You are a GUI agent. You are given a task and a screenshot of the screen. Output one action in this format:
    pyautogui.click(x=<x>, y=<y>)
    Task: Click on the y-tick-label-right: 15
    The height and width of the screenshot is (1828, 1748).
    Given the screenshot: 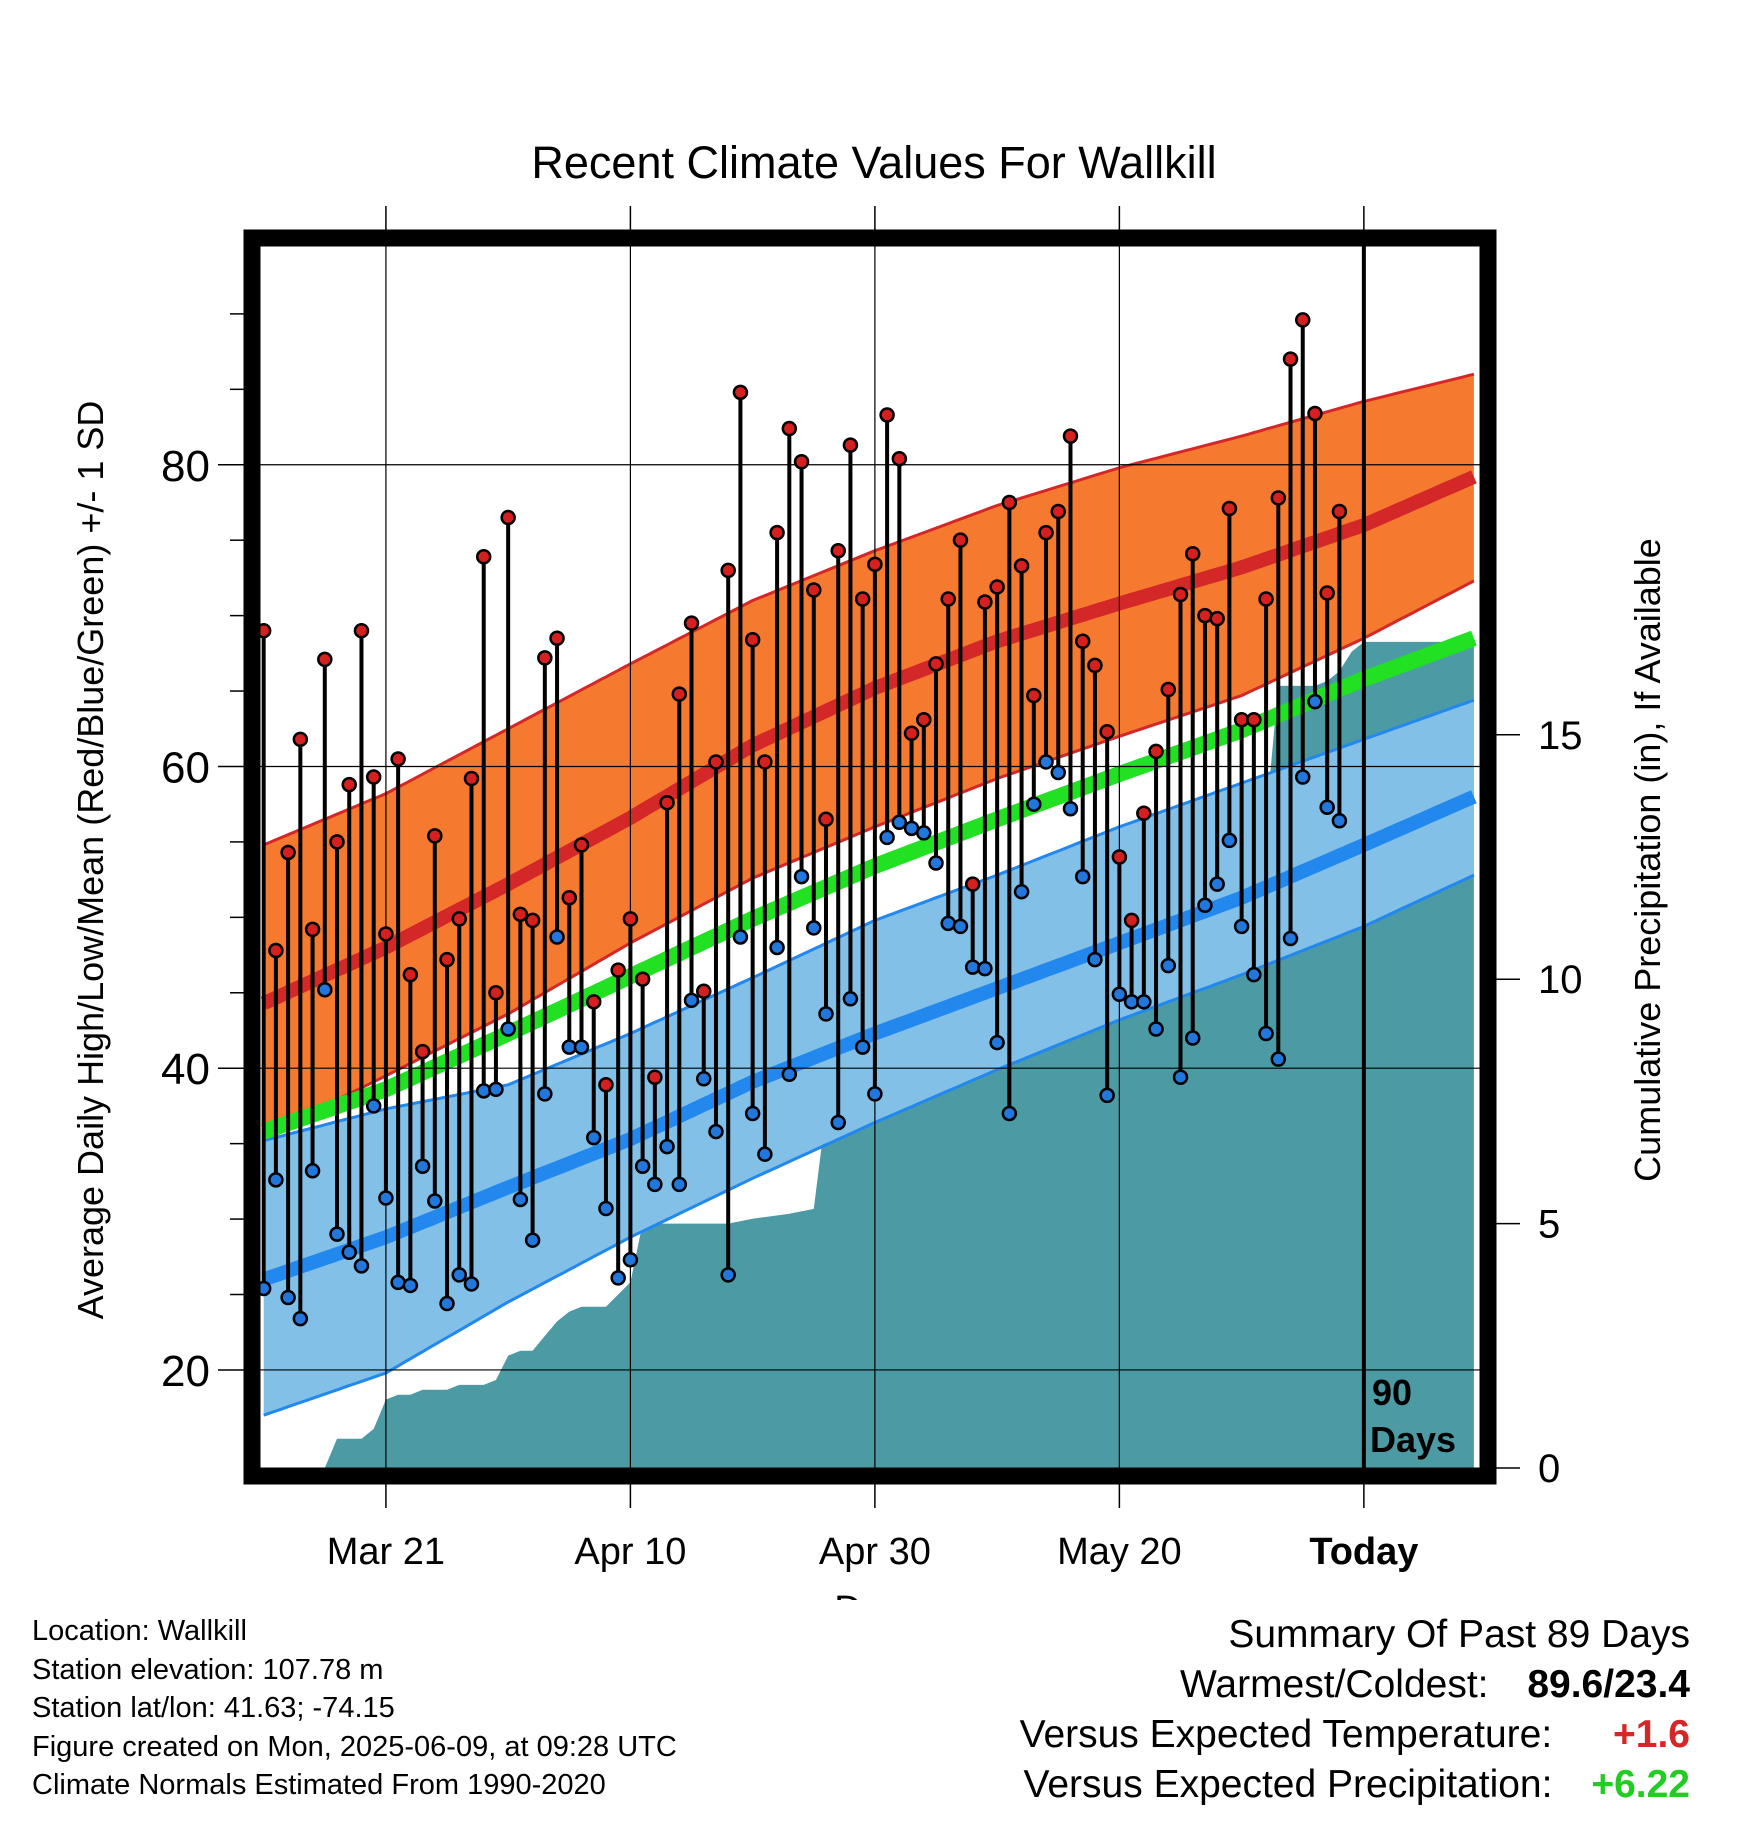 What is the action you would take?
    pyautogui.click(x=1560, y=736)
    